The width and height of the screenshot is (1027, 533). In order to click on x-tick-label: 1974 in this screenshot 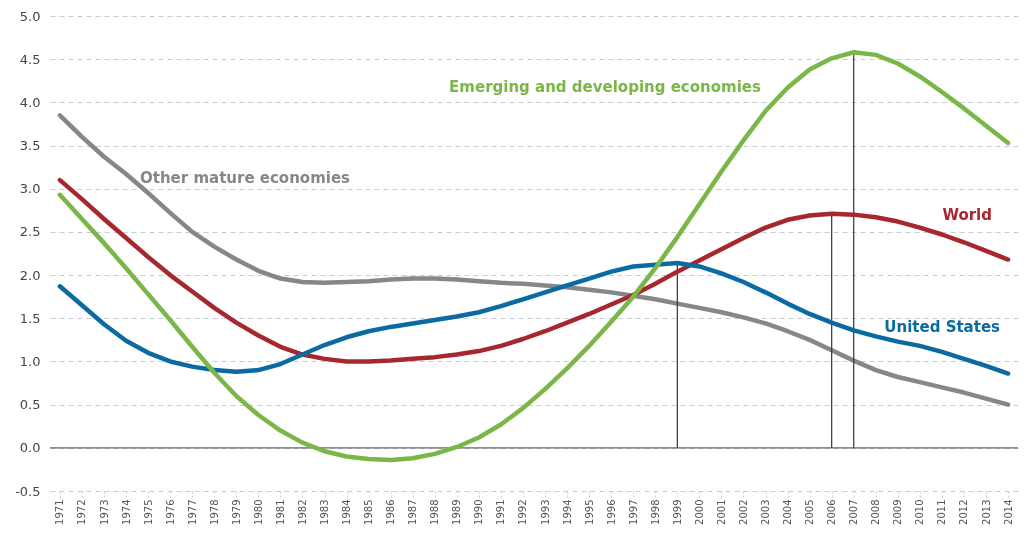, I will do `click(126, 512)`.